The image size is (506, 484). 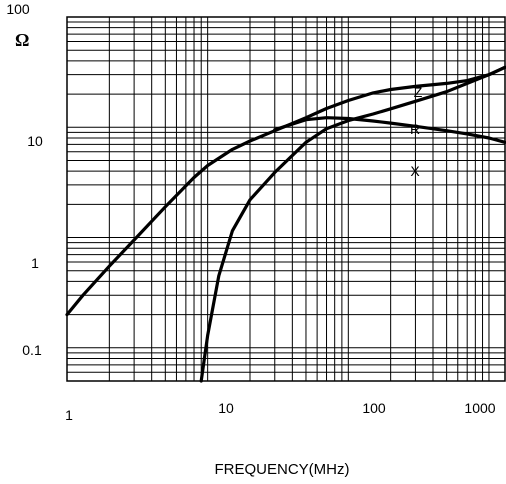 I want to click on series-label-r: R, so click(x=415, y=129).